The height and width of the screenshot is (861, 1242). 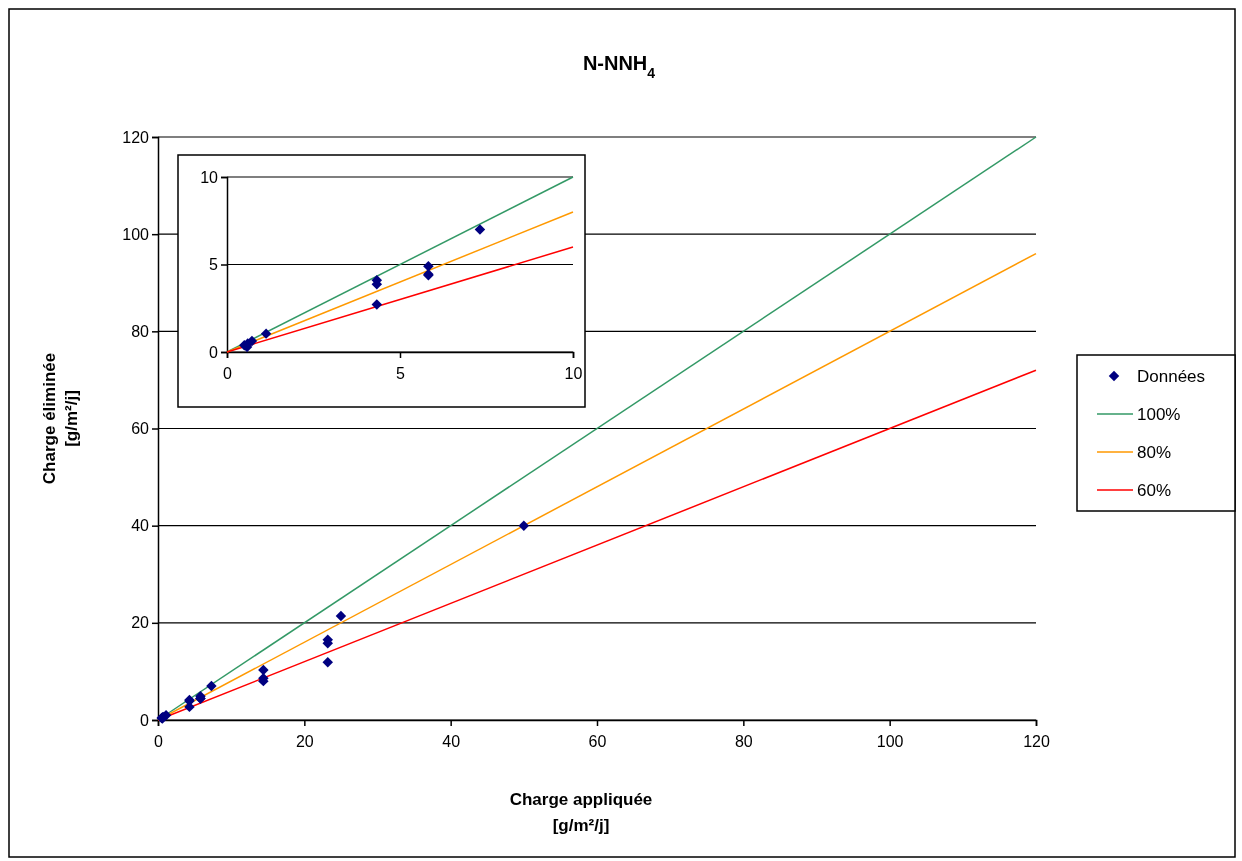 I want to click on y-tick-label: 5, so click(x=214, y=265).